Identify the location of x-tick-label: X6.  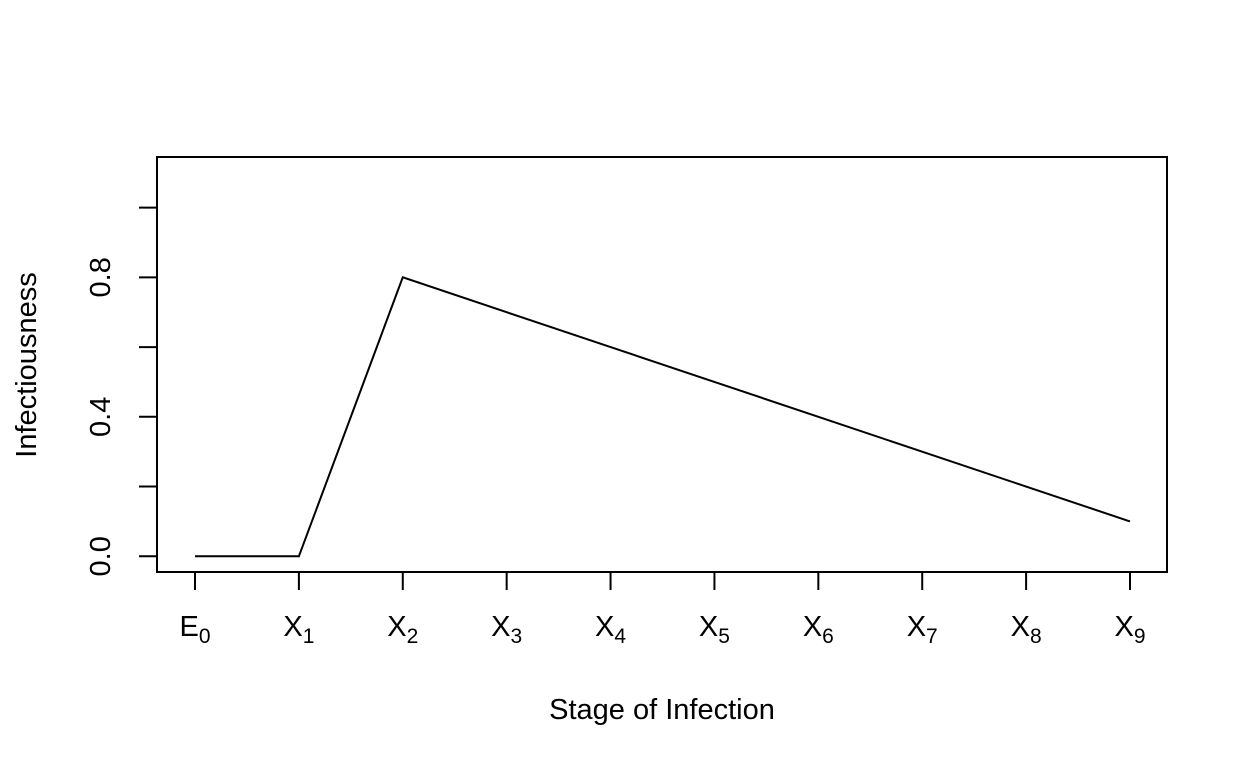
(818, 629).